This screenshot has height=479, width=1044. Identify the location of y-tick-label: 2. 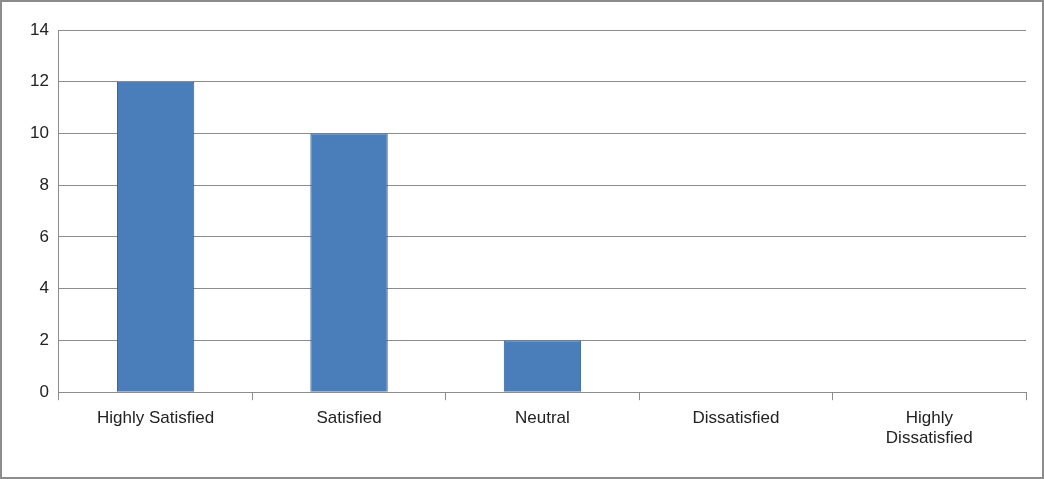
(44, 340).